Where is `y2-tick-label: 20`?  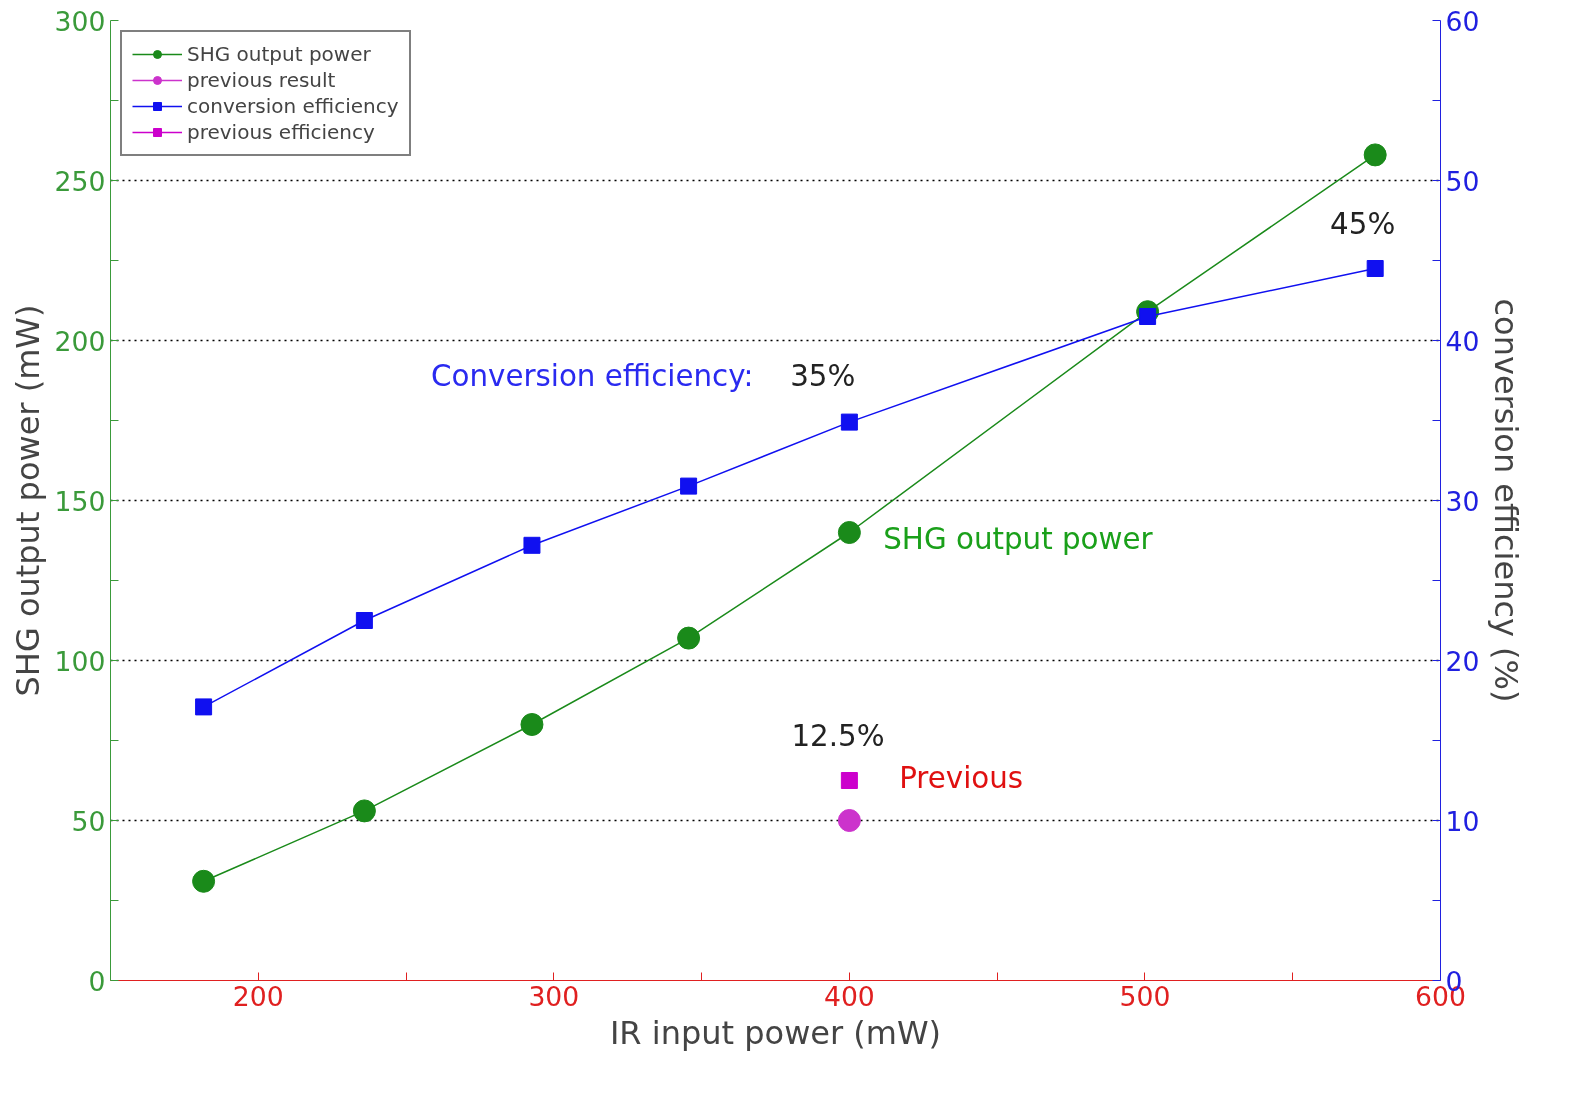
y2-tick-label: 20 is located at coordinates (1462, 661).